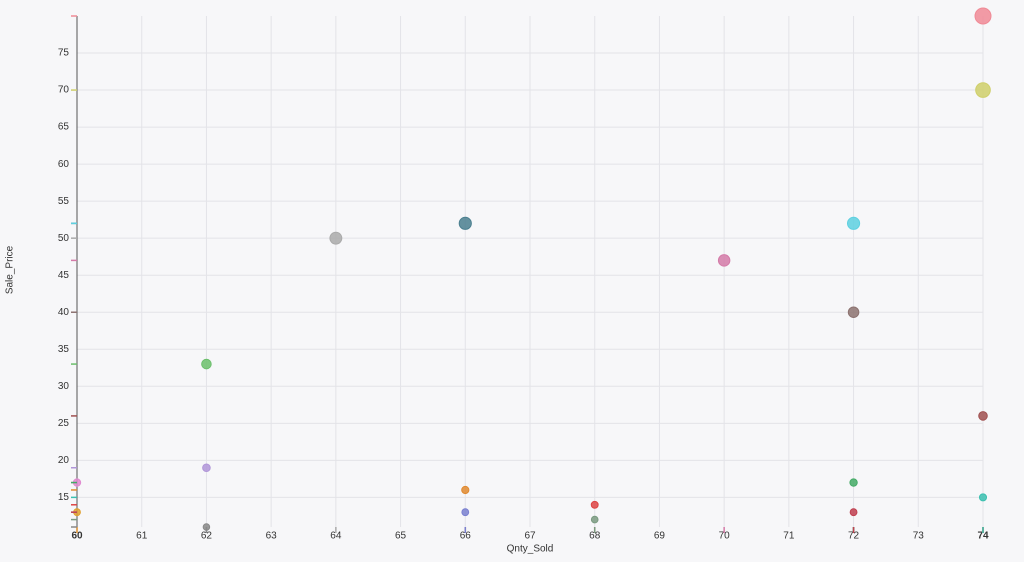 The height and width of the screenshot is (562, 1024). What do you see at coordinates (854, 536) in the screenshot?
I see `x-tick-label: 72` at bounding box center [854, 536].